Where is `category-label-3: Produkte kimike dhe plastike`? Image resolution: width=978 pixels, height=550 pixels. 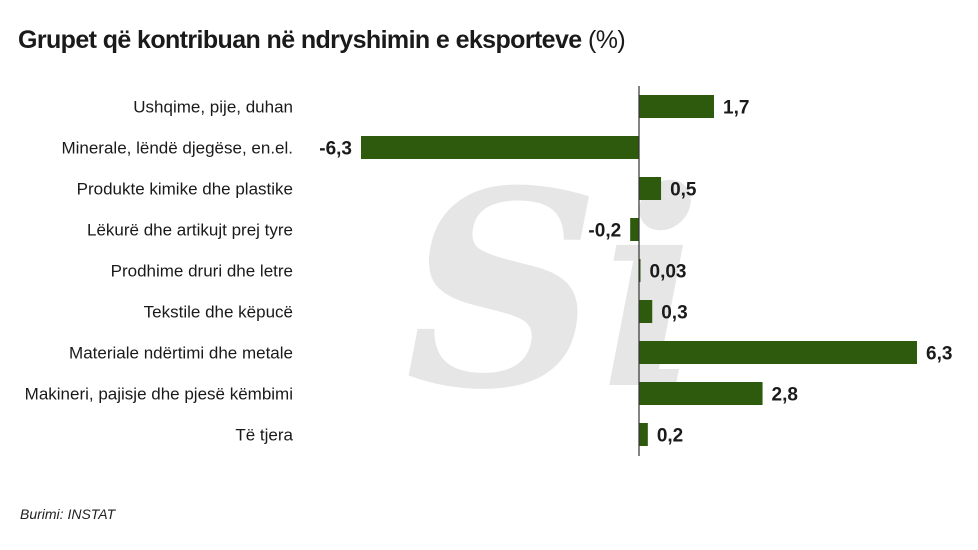 category-label-3: Produkte kimike dhe plastike is located at coordinates (185, 189).